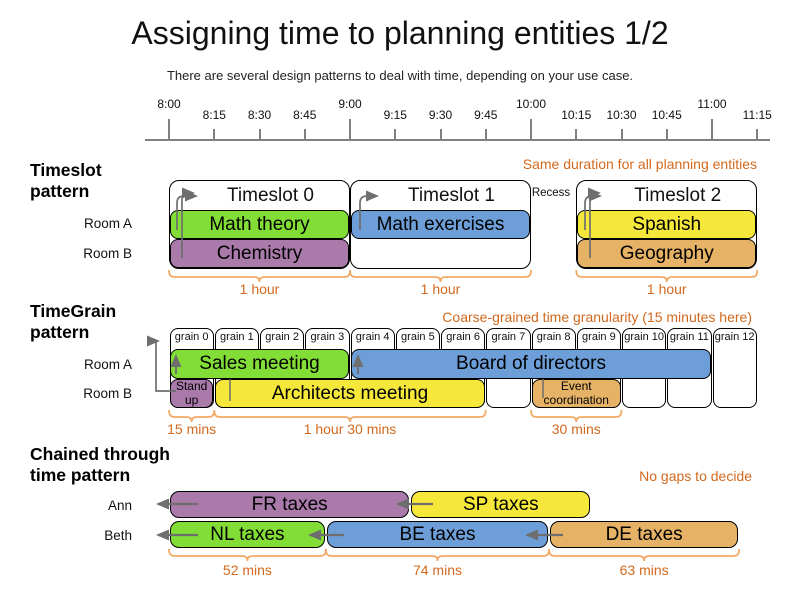 This screenshot has width=800, height=600. Describe the element at coordinates (644, 570) in the screenshot. I see `duration-label: 63 mins` at that location.